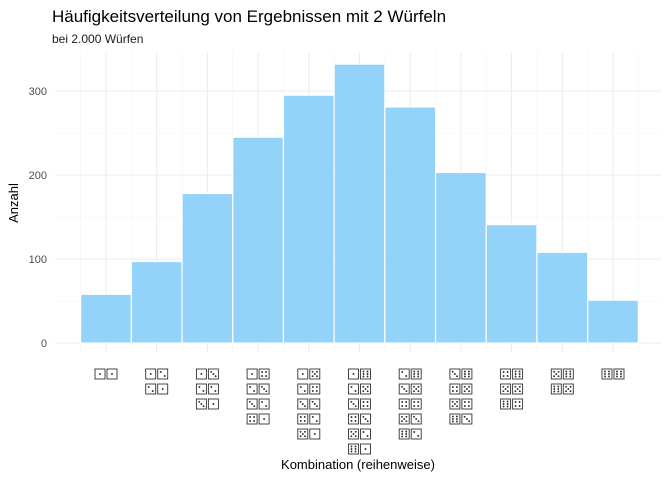 Image resolution: width=672 pixels, height=480 pixels. Describe the element at coordinates (38, 176) in the screenshot. I see `y-tick-label: 200` at that location.